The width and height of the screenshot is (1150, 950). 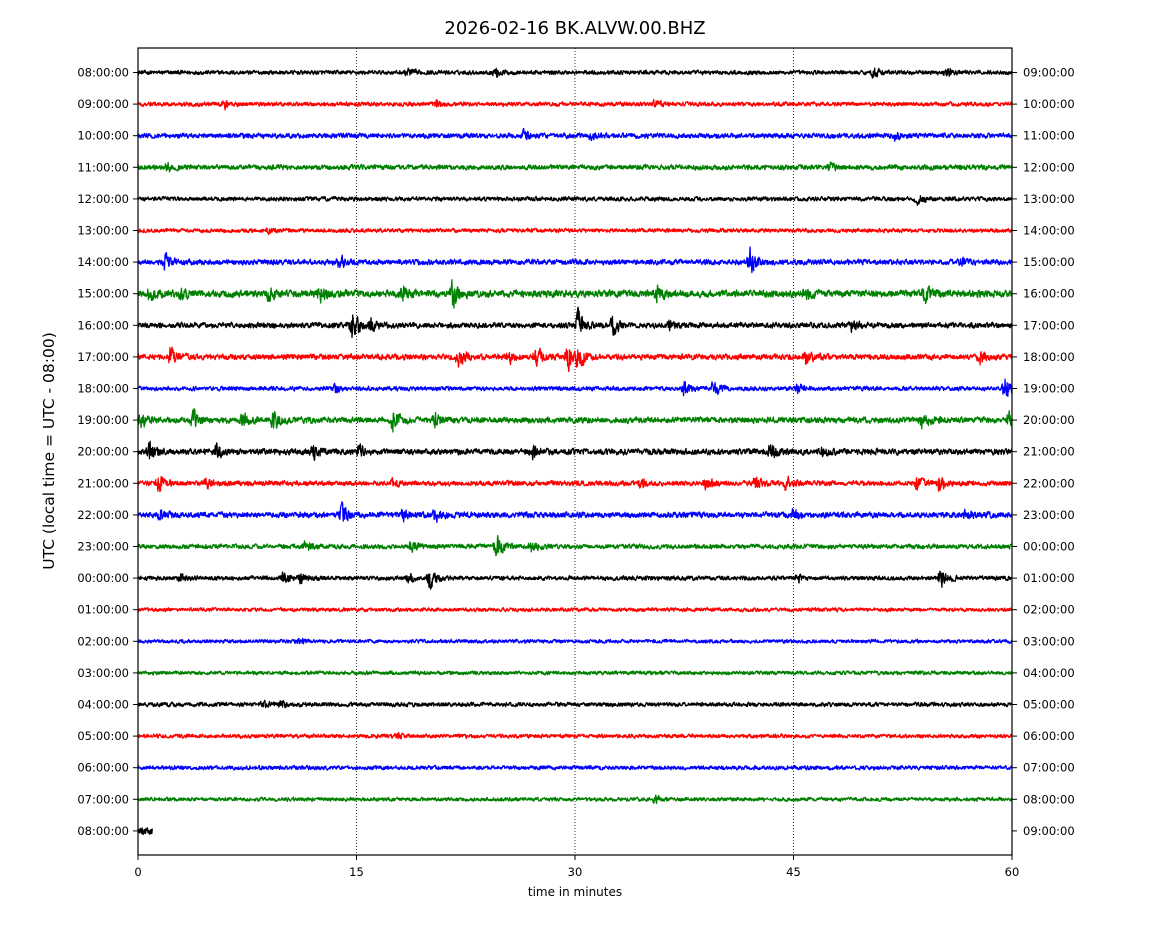 What do you see at coordinates (103, 673) in the screenshot?
I see `left-tick-label: 03:00:00` at bounding box center [103, 673].